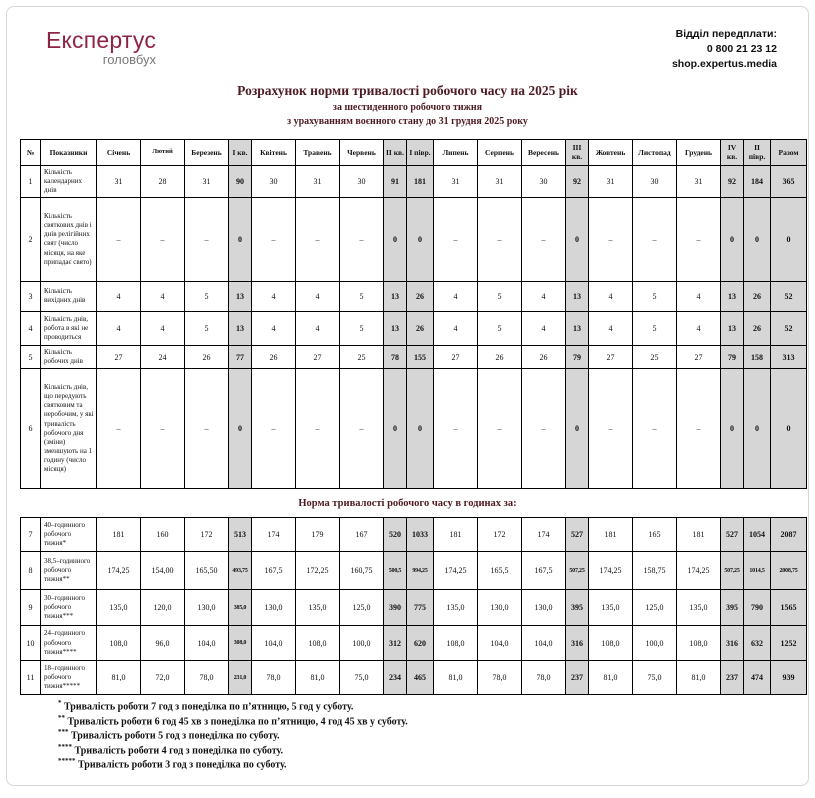  What do you see at coordinates (162, 571) in the screenshot?
I see `value-cell: 154,00` at bounding box center [162, 571].